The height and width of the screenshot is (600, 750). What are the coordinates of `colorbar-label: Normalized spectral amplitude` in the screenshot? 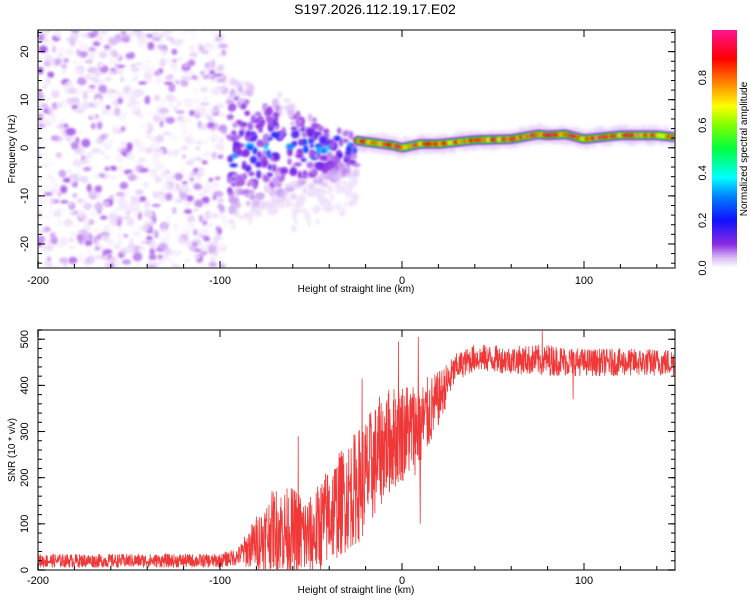 It's located at (744, 148).